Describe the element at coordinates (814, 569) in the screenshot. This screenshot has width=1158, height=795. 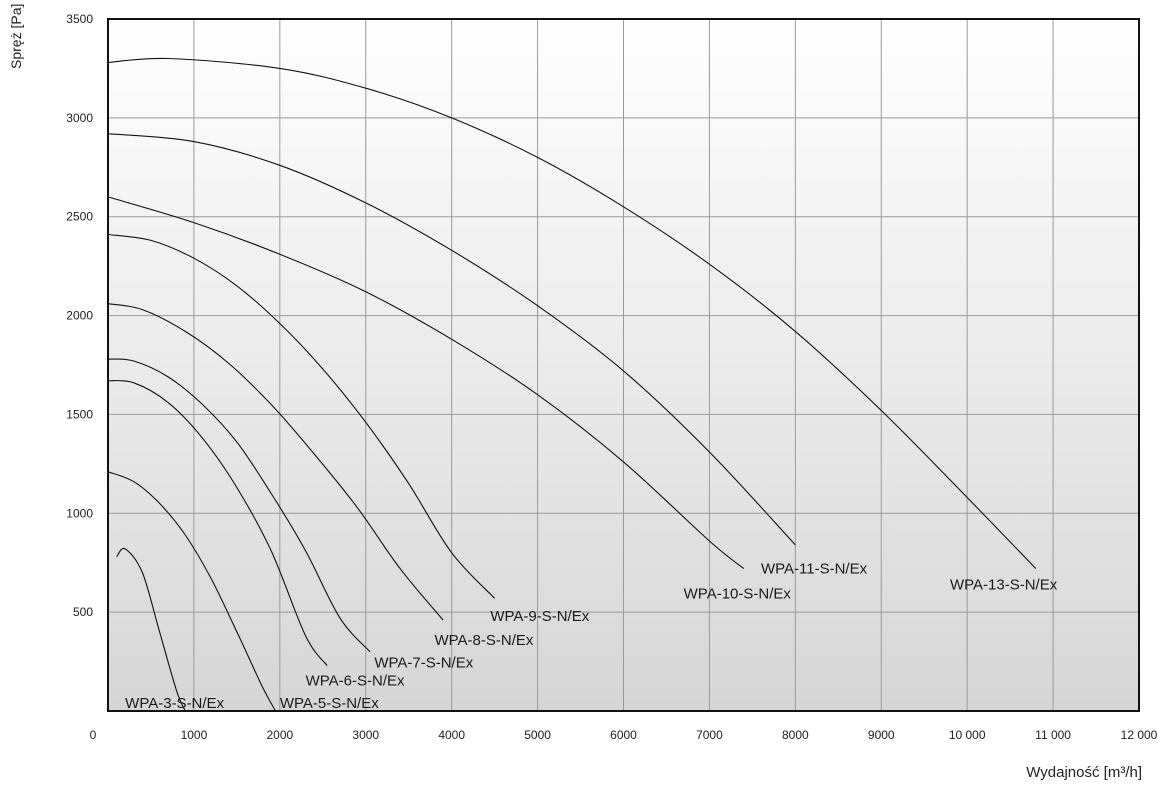
I see `curve-label: WPA-11-S-N/Ex` at that location.